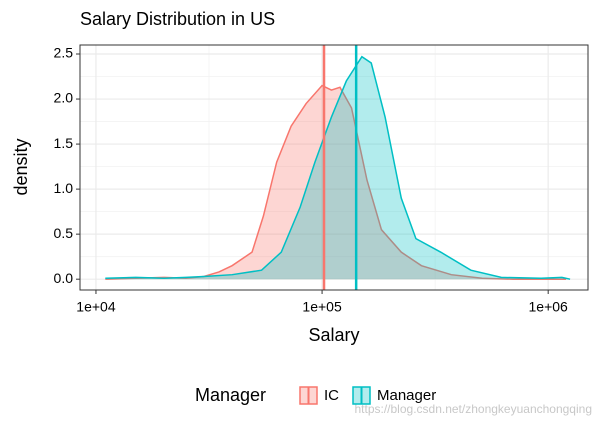 This screenshot has width=600, height=429. Describe the element at coordinates (406, 395) in the screenshot. I see `legend-label: Manager` at that location.